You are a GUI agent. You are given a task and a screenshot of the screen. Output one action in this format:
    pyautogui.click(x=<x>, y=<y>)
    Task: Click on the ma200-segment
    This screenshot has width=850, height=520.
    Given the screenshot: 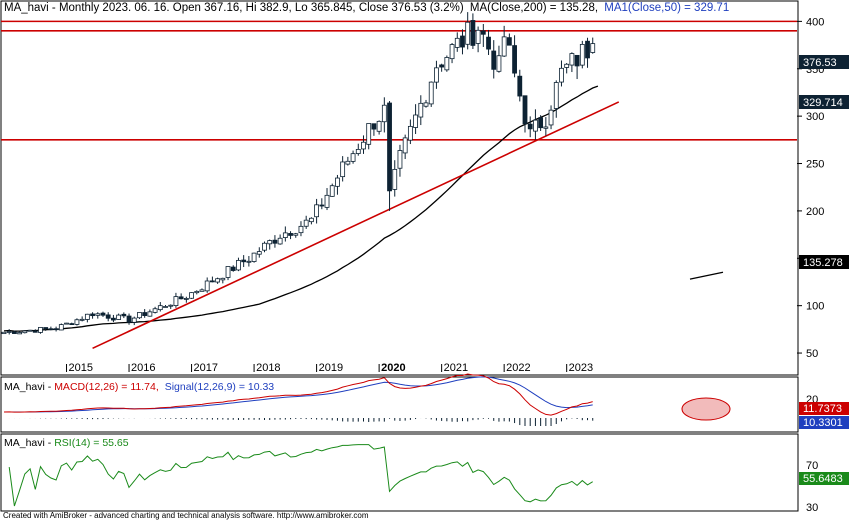 What is the action you would take?
    pyautogui.click(x=706, y=275)
    